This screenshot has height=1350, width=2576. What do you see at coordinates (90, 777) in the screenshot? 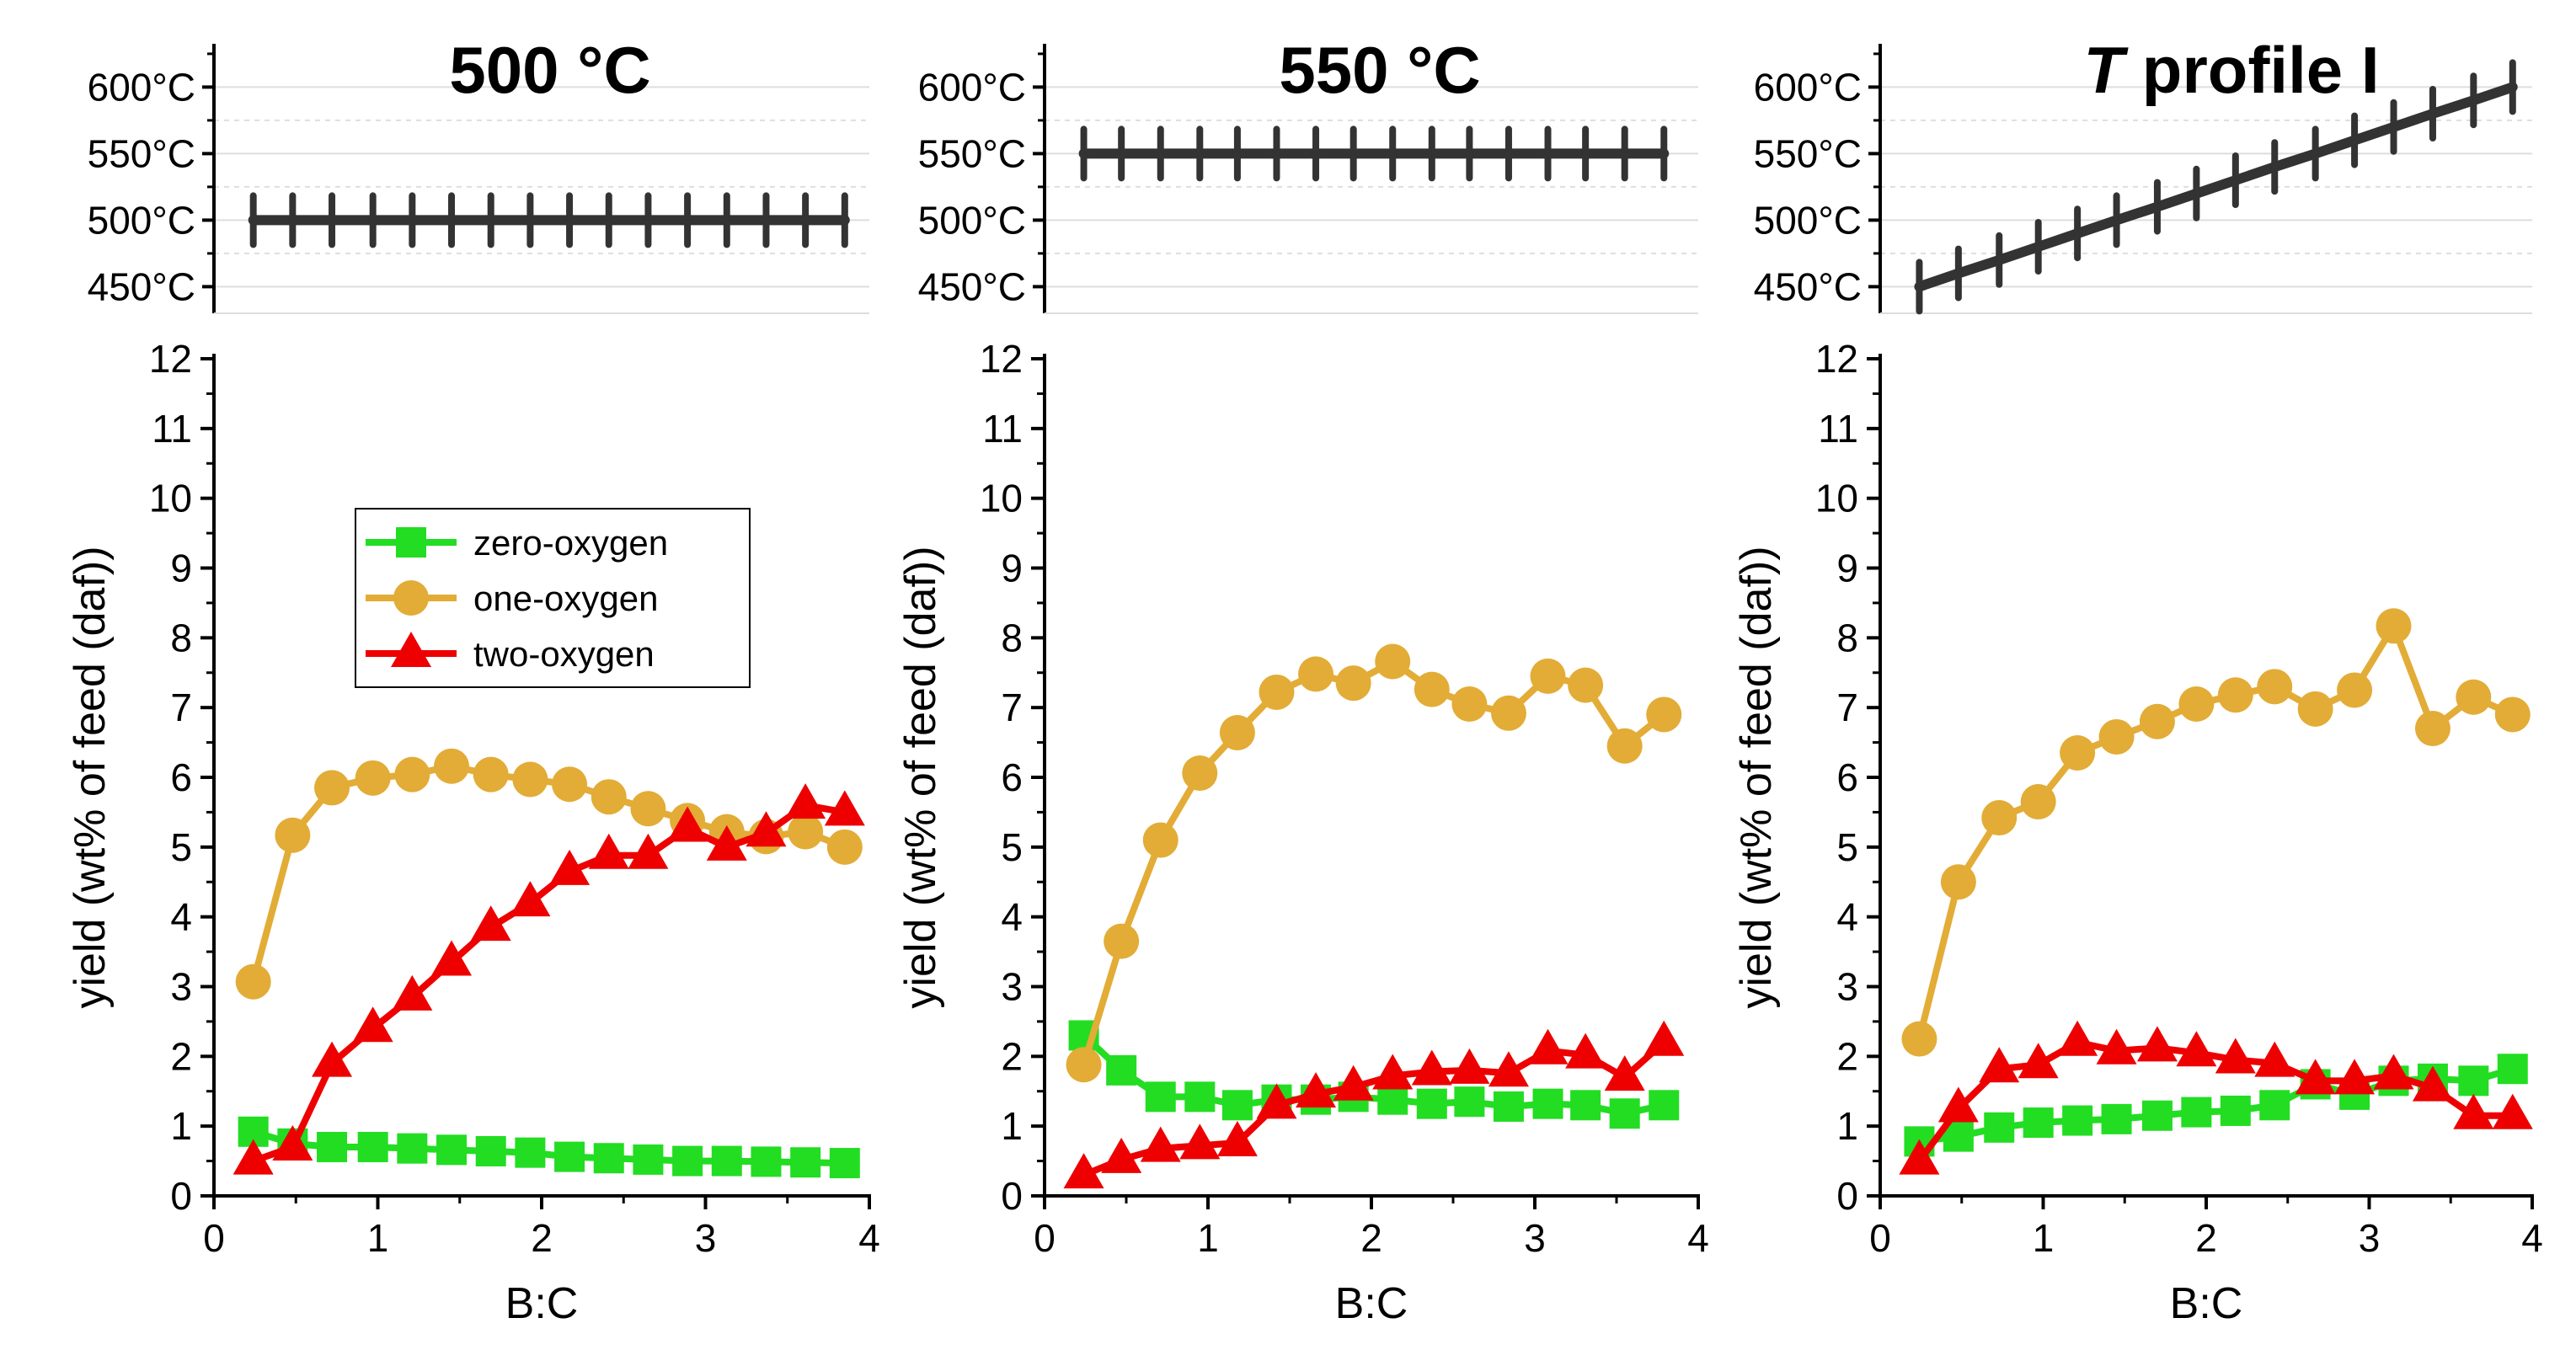
I see `y-axis-title: yield (wt% of feed (daf))` at bounding box center [90, 777].